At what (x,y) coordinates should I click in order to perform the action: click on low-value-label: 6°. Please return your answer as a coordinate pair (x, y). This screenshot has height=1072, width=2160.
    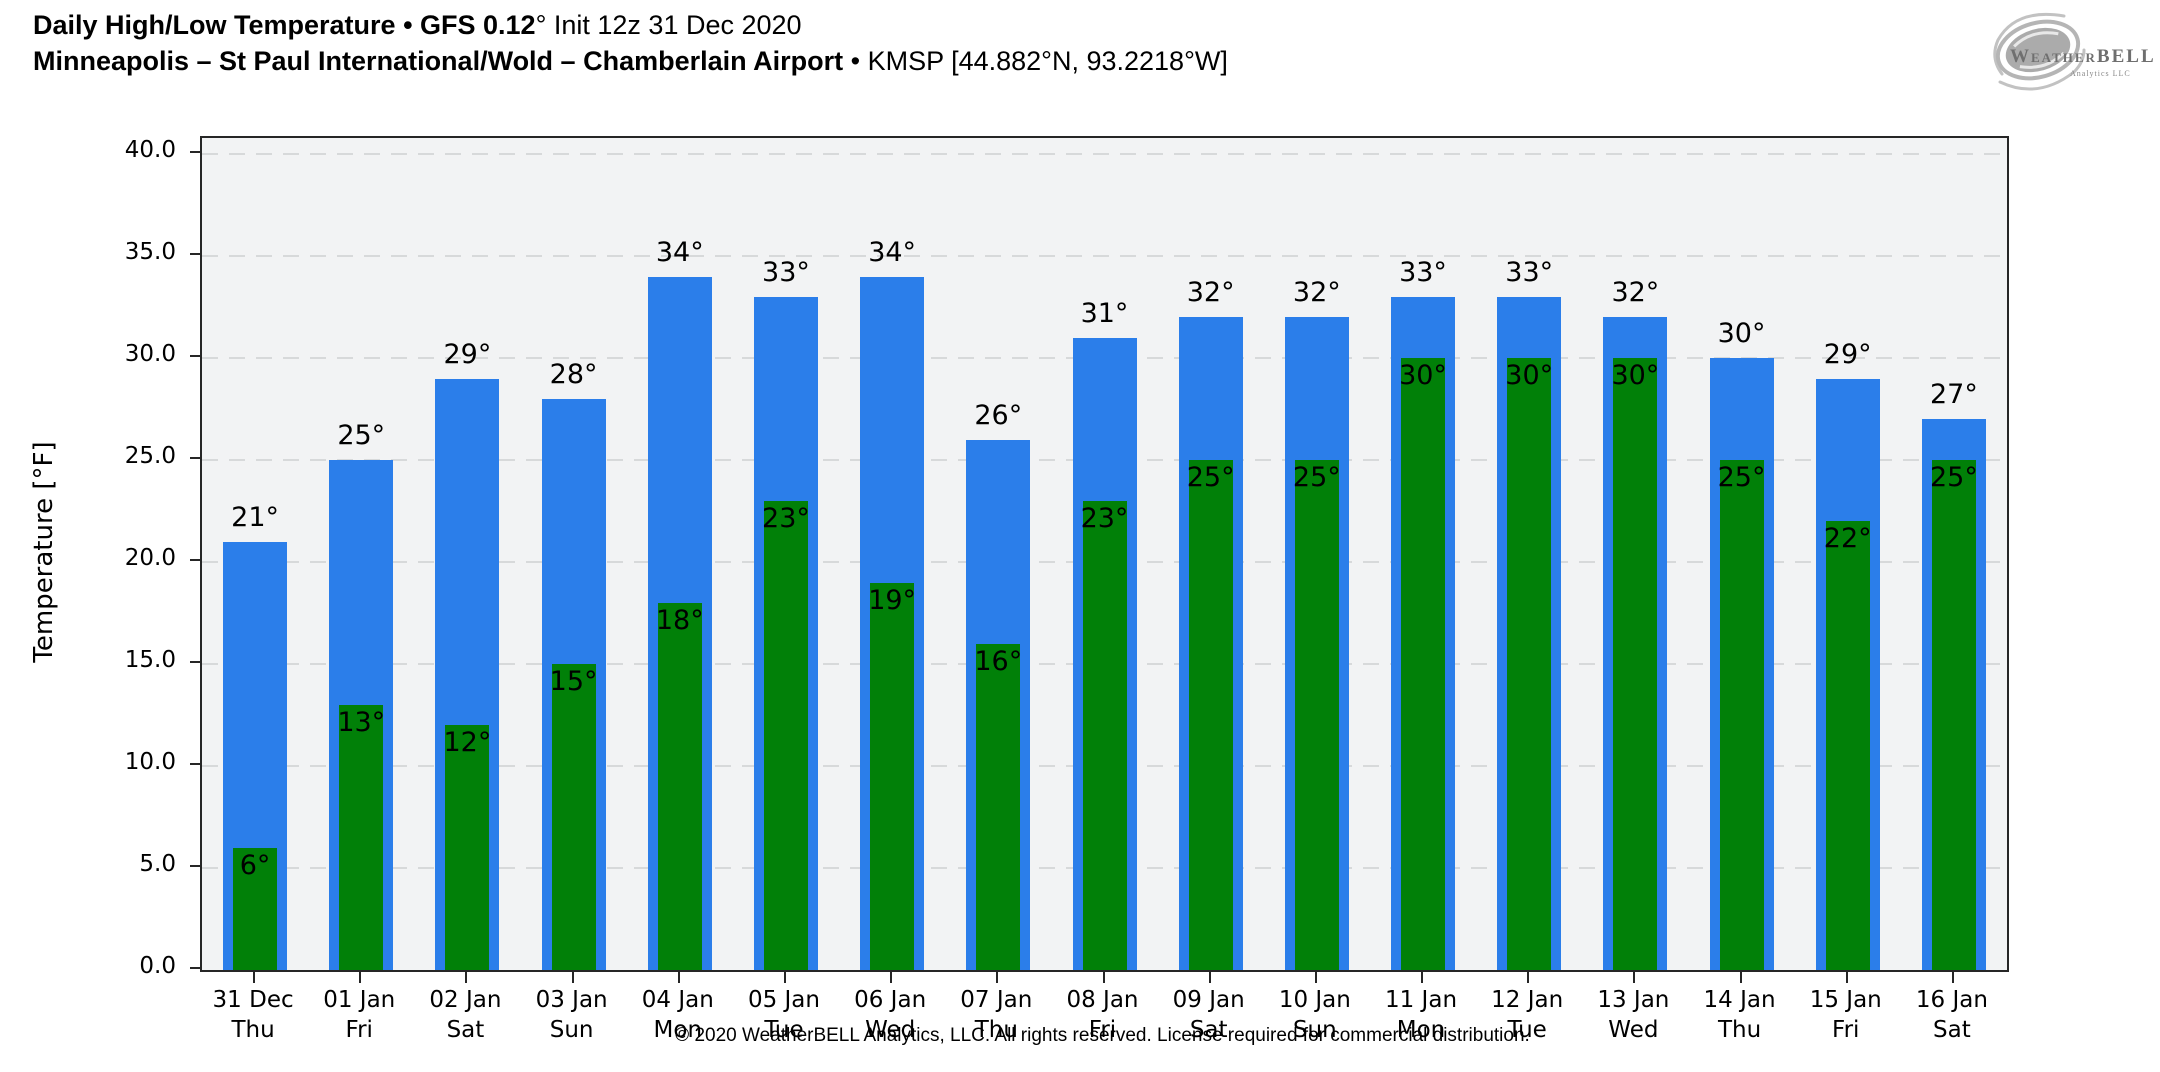
    Looking at the image, I should click on (255, 865).